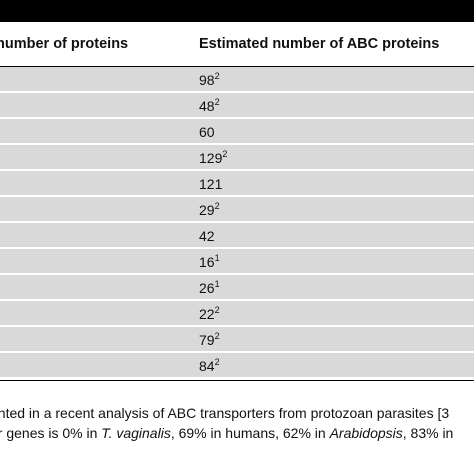  What do you see at coordinates (237, 340) in the screenshot?
I see `table-row: 792` at bounding box center [237, 340].